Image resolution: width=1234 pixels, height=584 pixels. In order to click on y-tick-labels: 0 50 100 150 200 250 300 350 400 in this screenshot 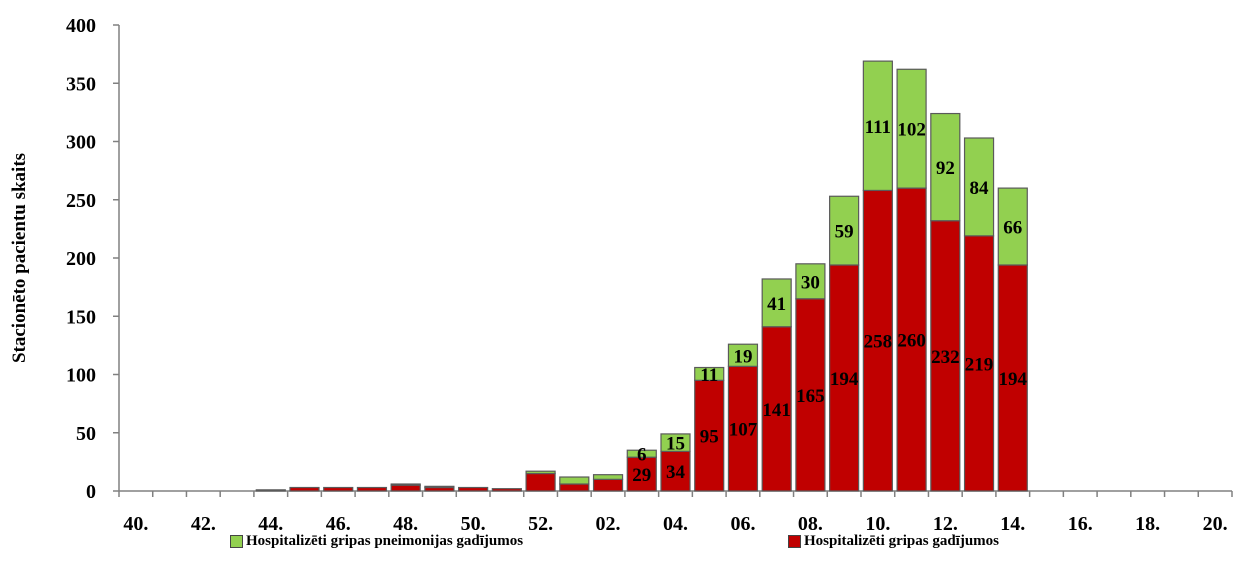, I will do `click(81, 259)`.